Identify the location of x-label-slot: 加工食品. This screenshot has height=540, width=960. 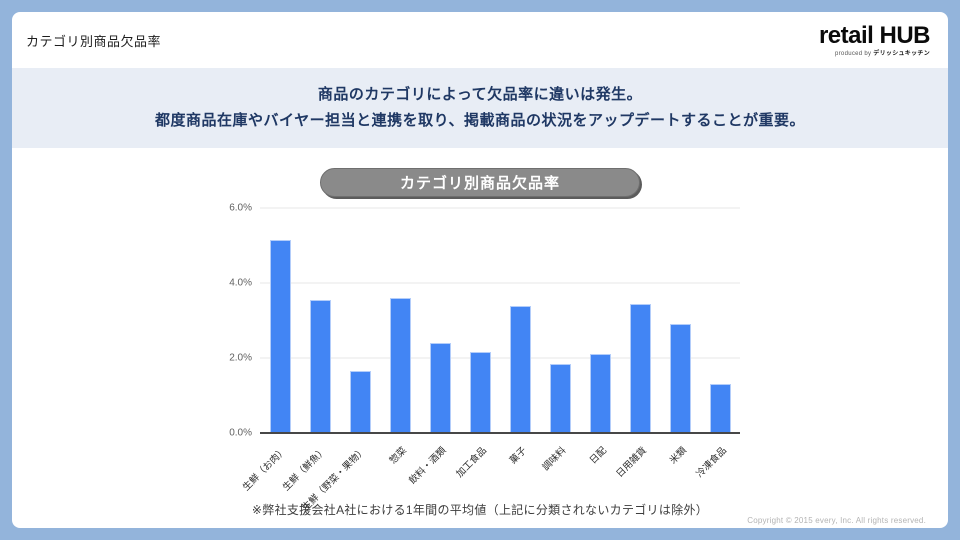
(477, 467).